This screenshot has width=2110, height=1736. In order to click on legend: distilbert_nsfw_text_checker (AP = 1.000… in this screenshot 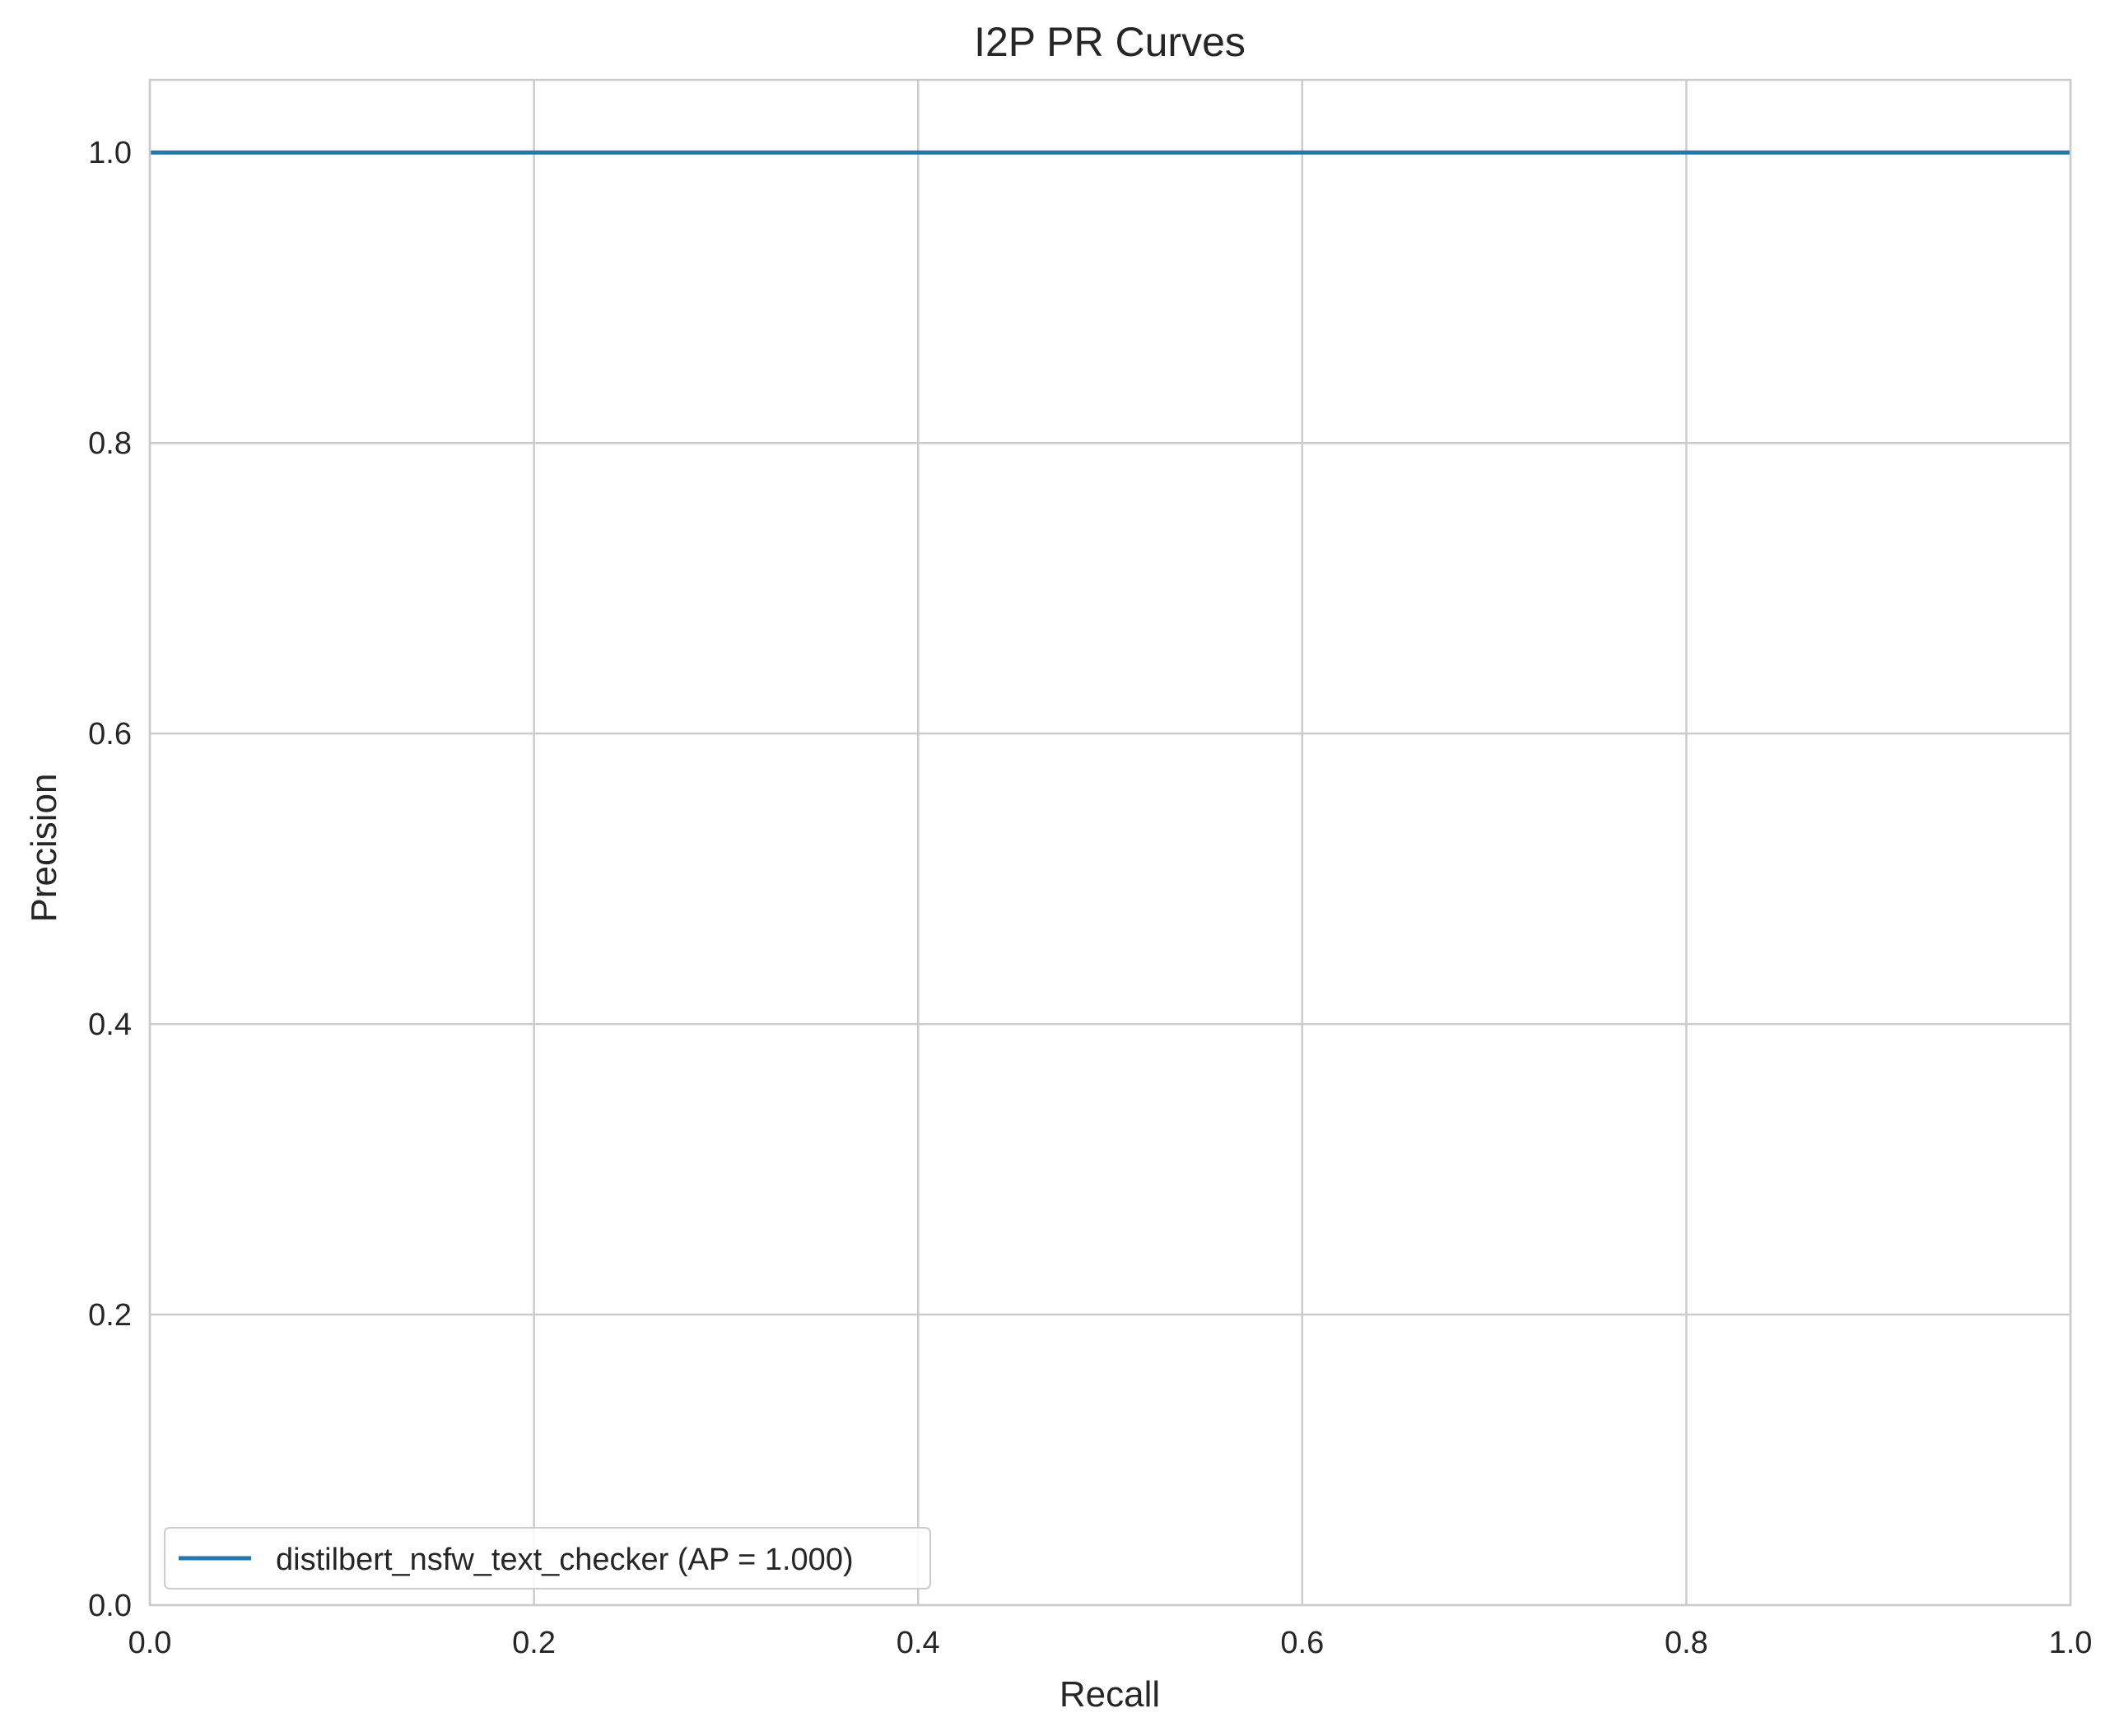, I will do `click(547, 1558)`.